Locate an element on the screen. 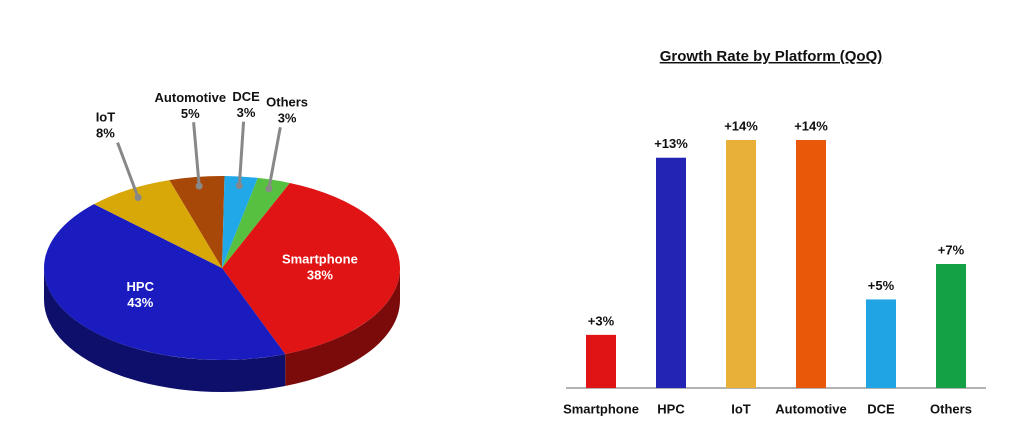  slice-label: DCE 3% is located at coordinates (246, 105).